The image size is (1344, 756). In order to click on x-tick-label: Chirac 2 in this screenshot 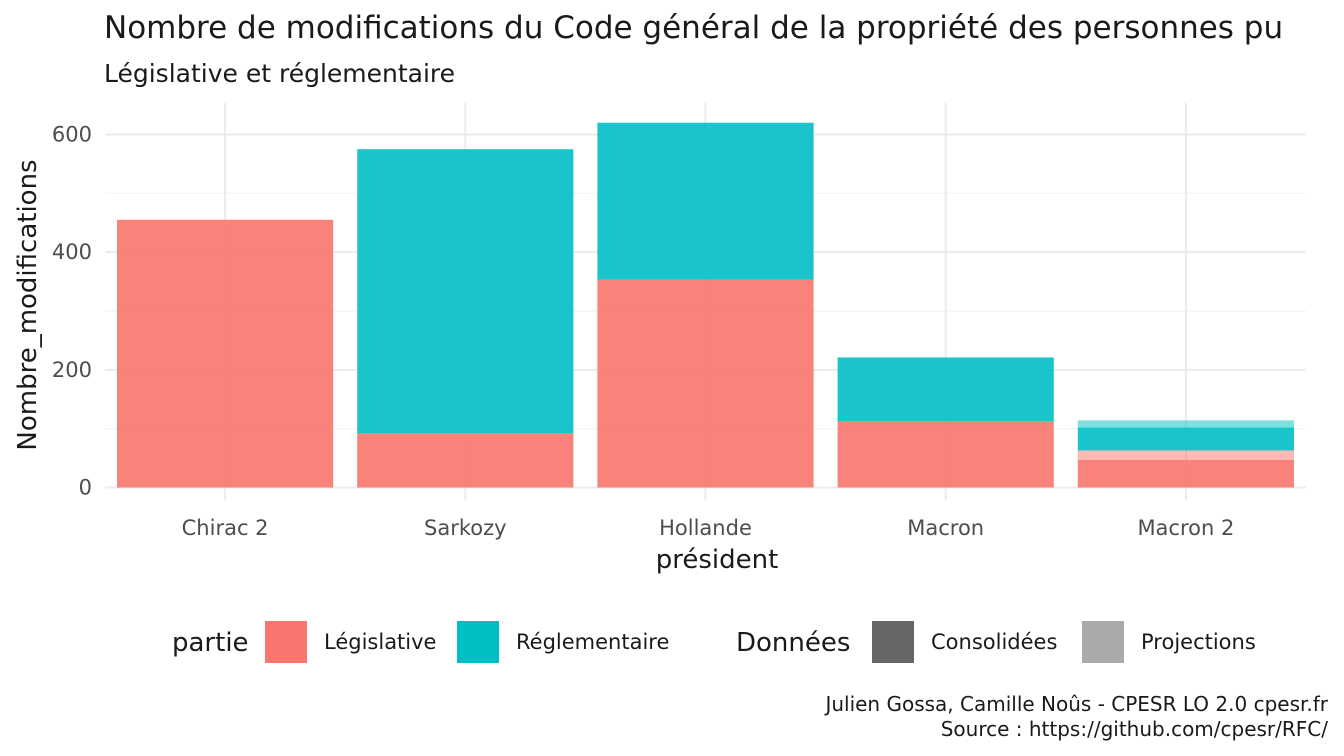, I will do `click(225, 528)`.